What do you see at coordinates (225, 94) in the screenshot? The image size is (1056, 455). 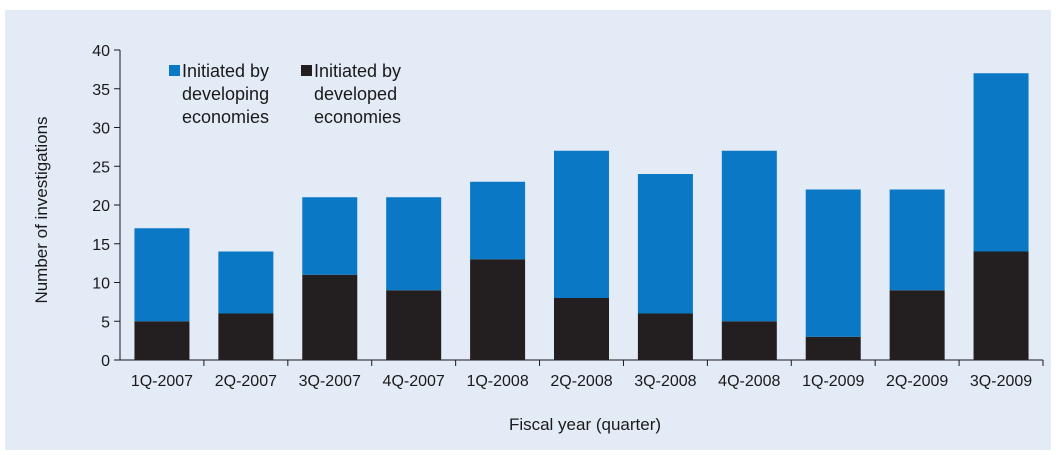 I see `legend-label: developing` at bounding box center [225, 94].